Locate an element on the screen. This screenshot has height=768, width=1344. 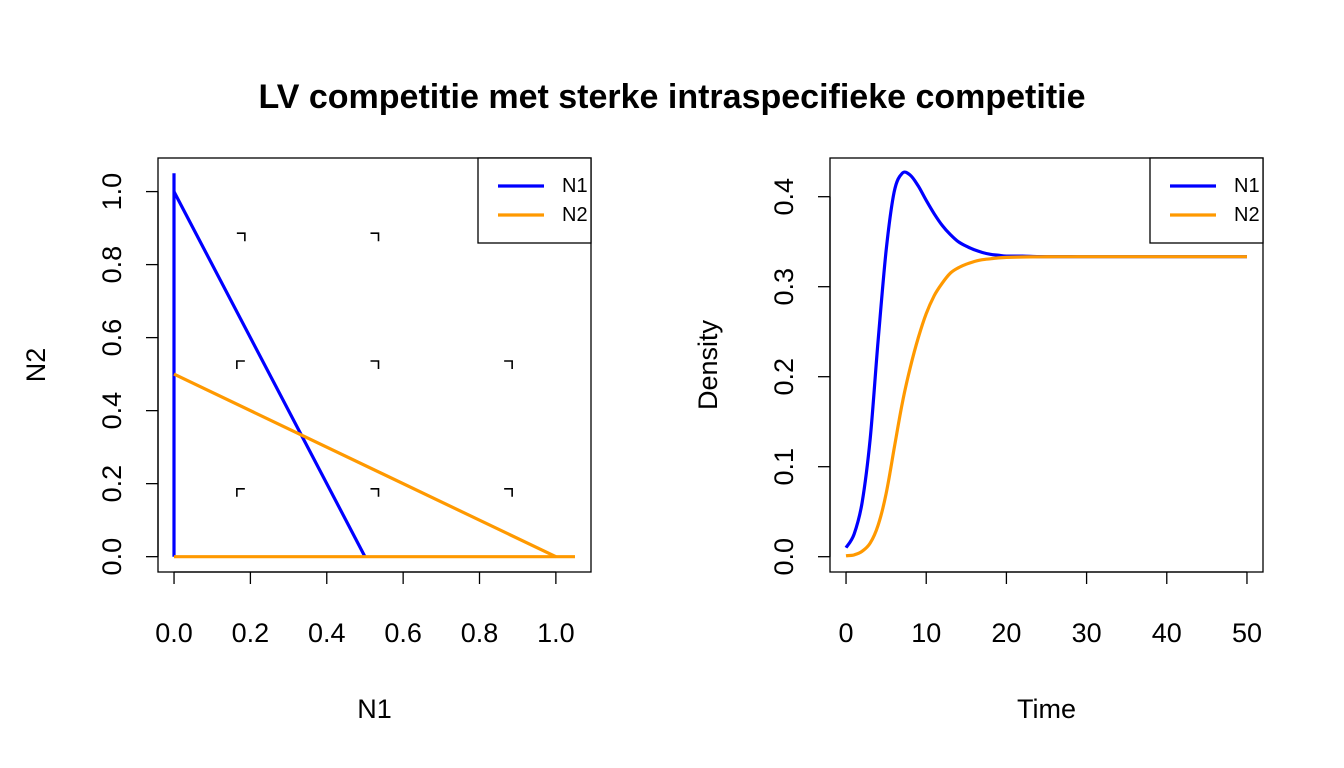
phase-y-tick-label: 0.8 is located at coordinates (112, 265).